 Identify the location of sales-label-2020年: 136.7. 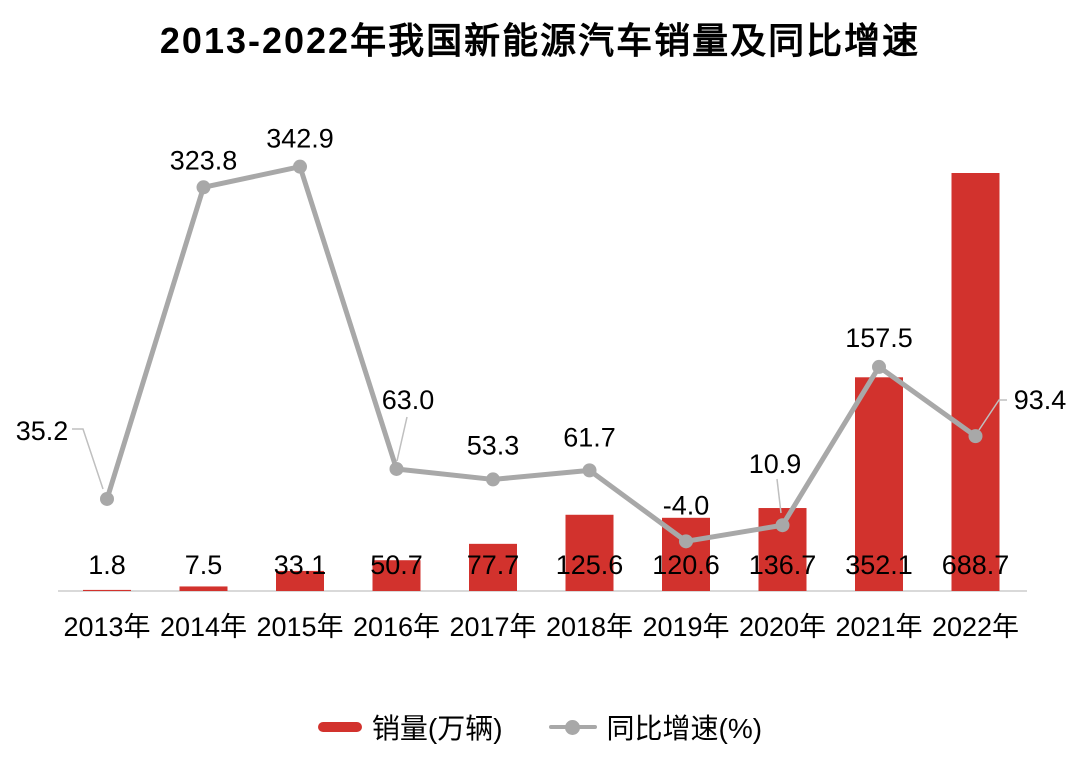
(783, 565).